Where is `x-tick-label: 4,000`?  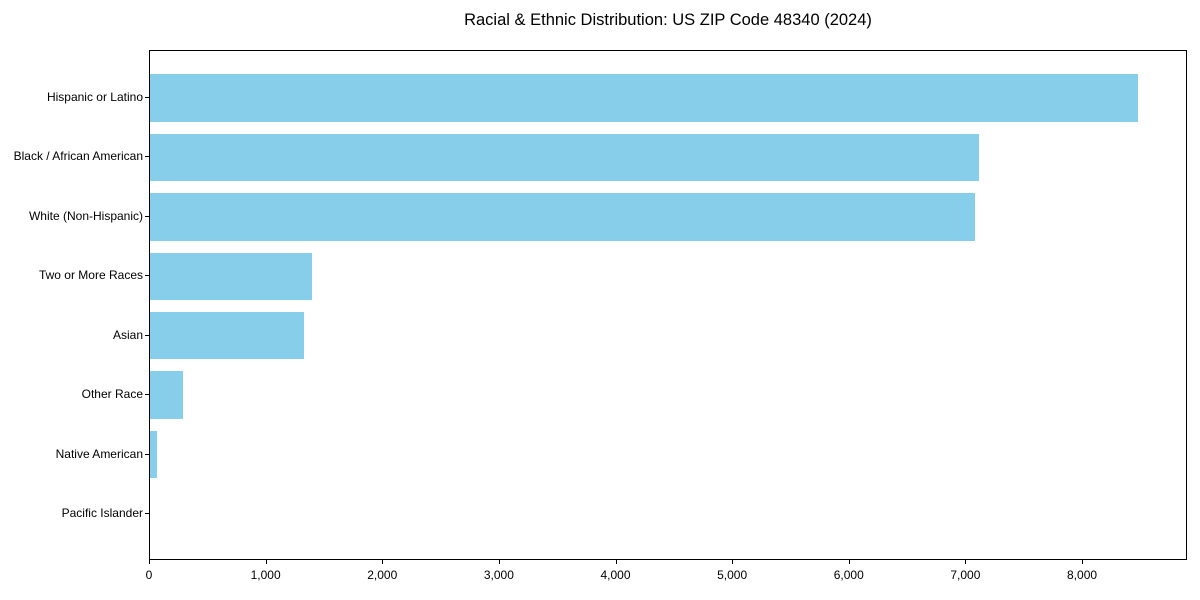
x-tick-label: 4,000 is located at coordinates (615, 575).